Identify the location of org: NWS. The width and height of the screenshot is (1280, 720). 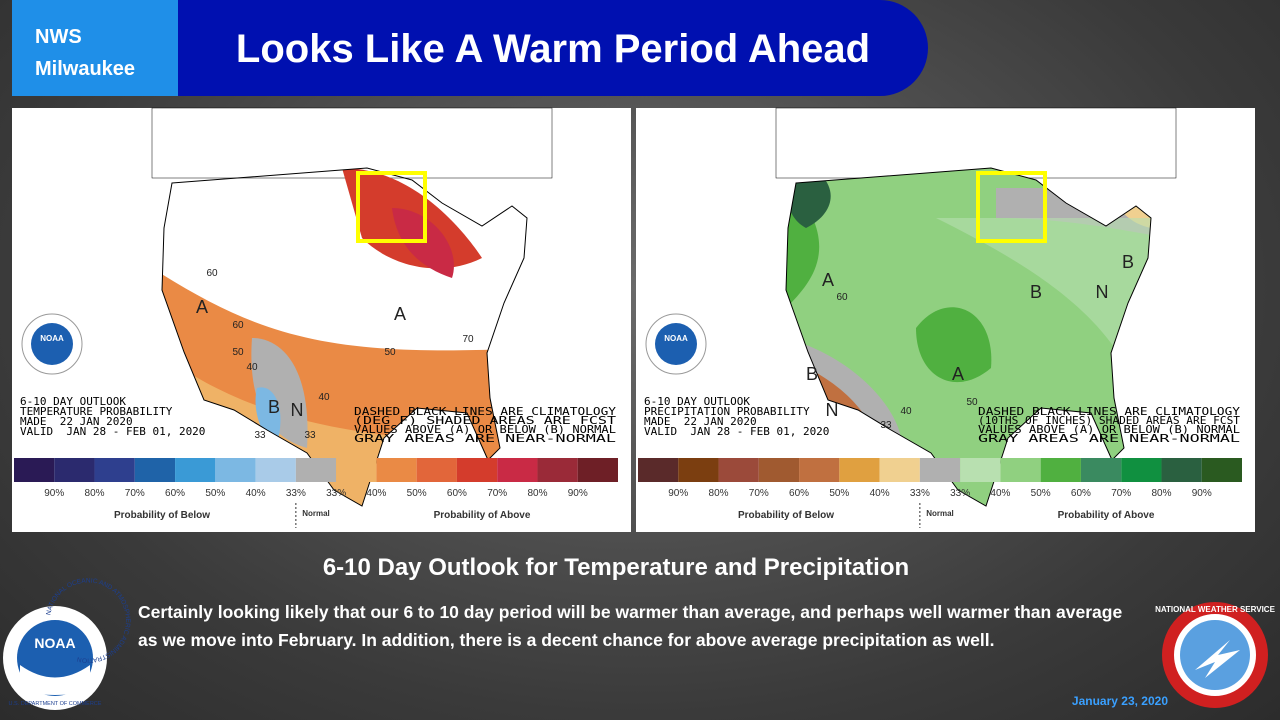
(58, 37).